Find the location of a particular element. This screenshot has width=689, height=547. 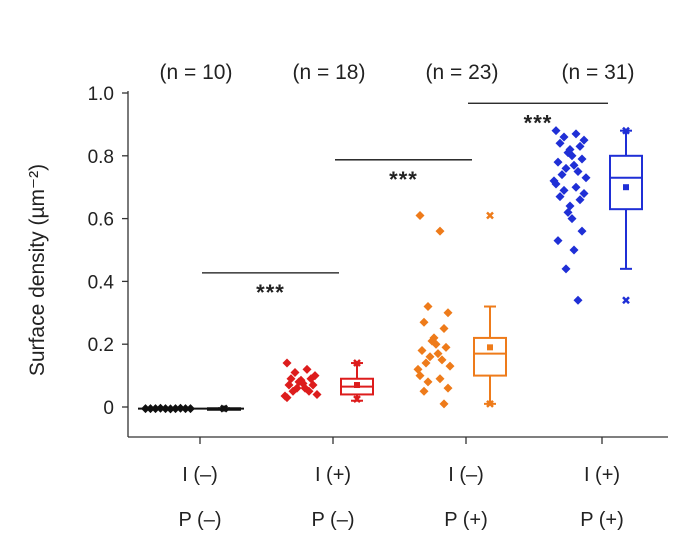

y-tick-label: 0.4 is located at coordinates (101, 282).